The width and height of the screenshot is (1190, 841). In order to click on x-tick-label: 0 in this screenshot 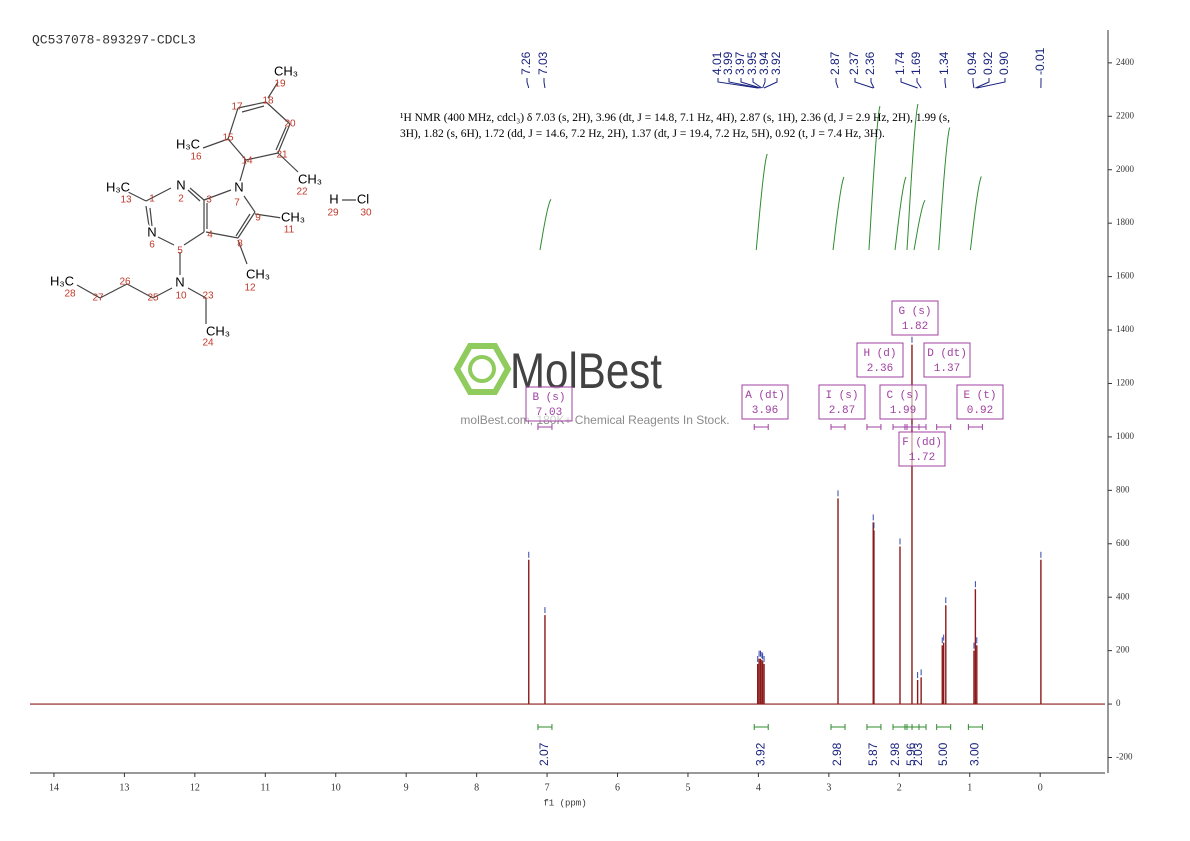, I will do `click(1040, 787)`.